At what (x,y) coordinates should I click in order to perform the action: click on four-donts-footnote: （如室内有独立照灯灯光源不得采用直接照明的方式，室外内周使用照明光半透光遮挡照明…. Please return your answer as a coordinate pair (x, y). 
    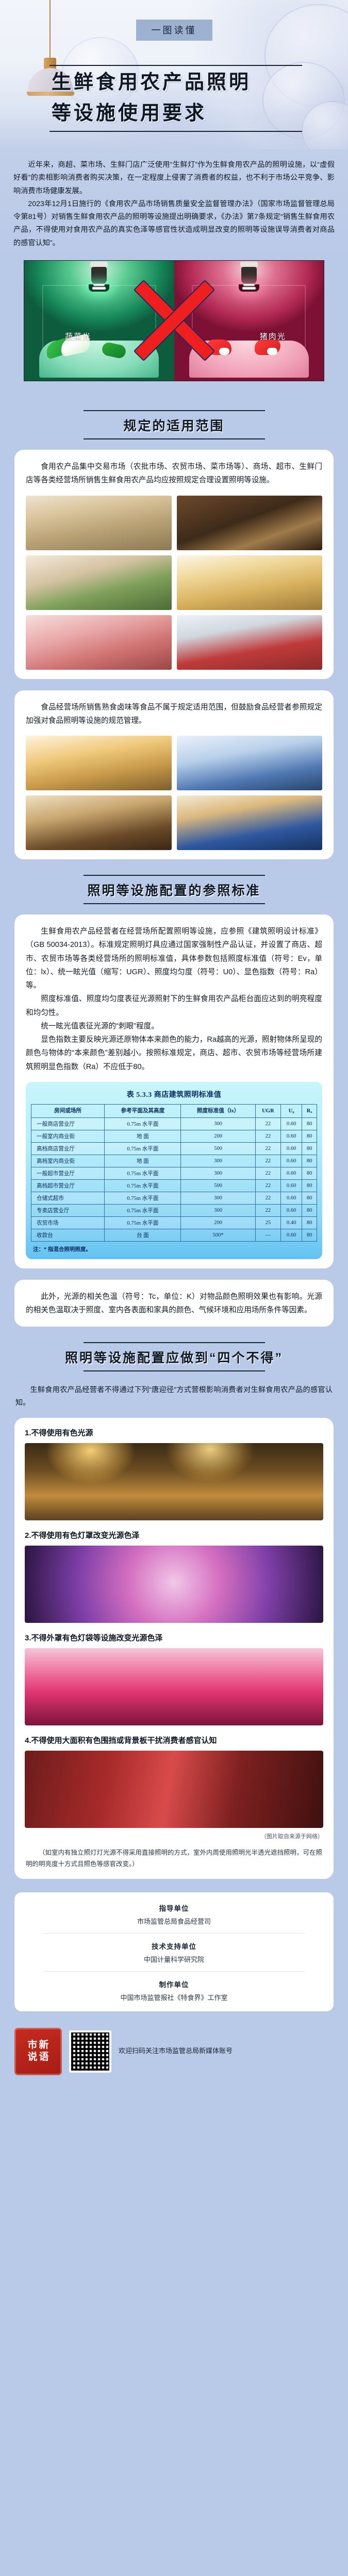
    Looking at the image, I should click on (174, 1858).